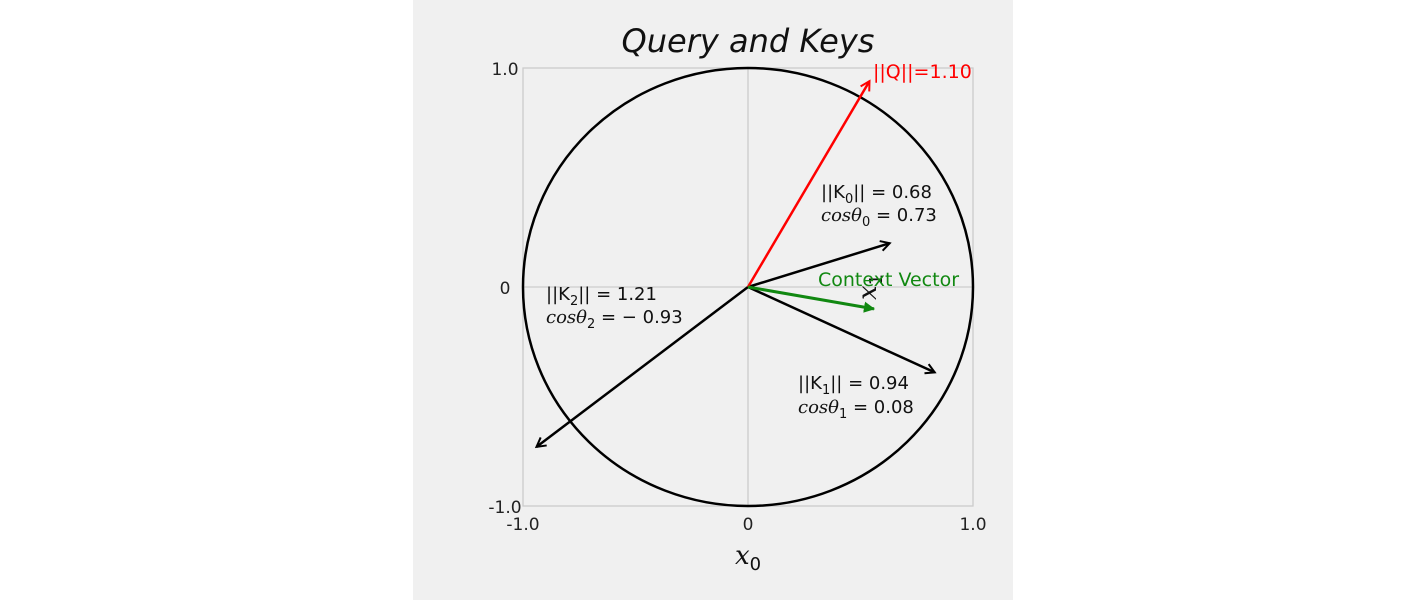 The image size is (1426, 600). What do you see at coordinates (892, 192) in the screenshot?
I see `k0-norm-value: || = 0.68` at bounding box center [892, 192].